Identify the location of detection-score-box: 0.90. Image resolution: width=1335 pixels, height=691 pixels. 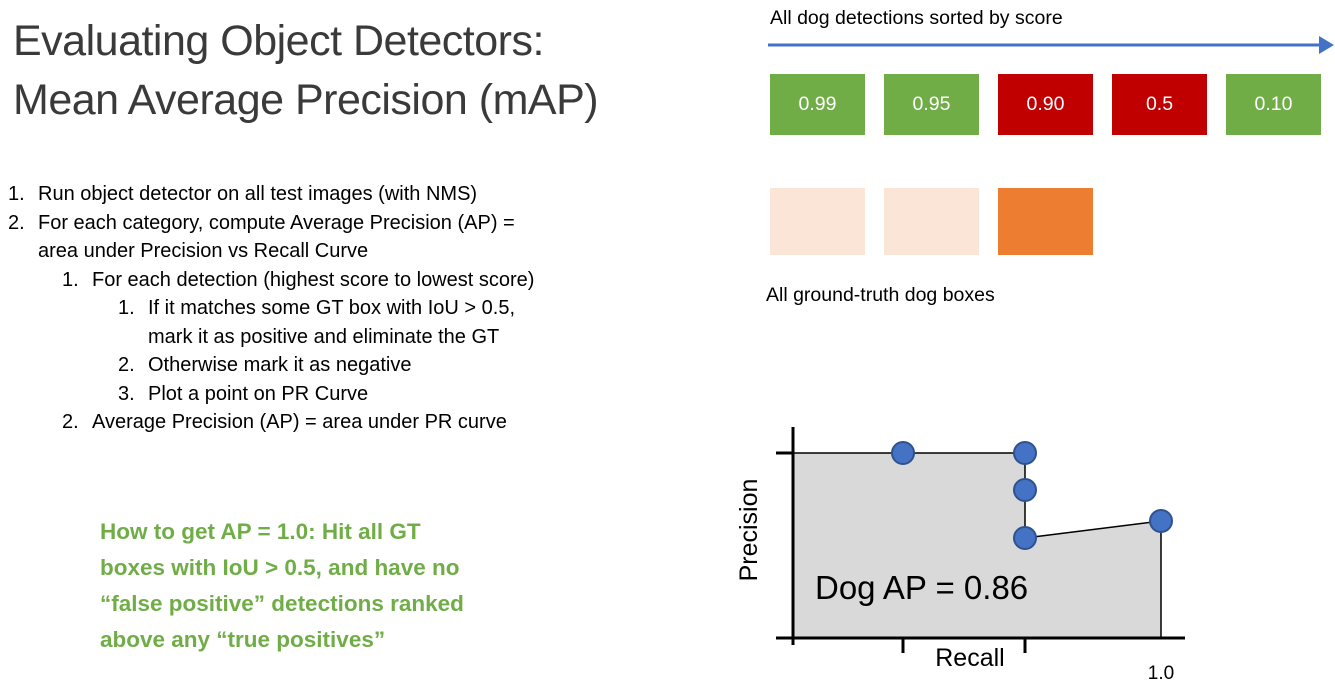
(1045, 104).